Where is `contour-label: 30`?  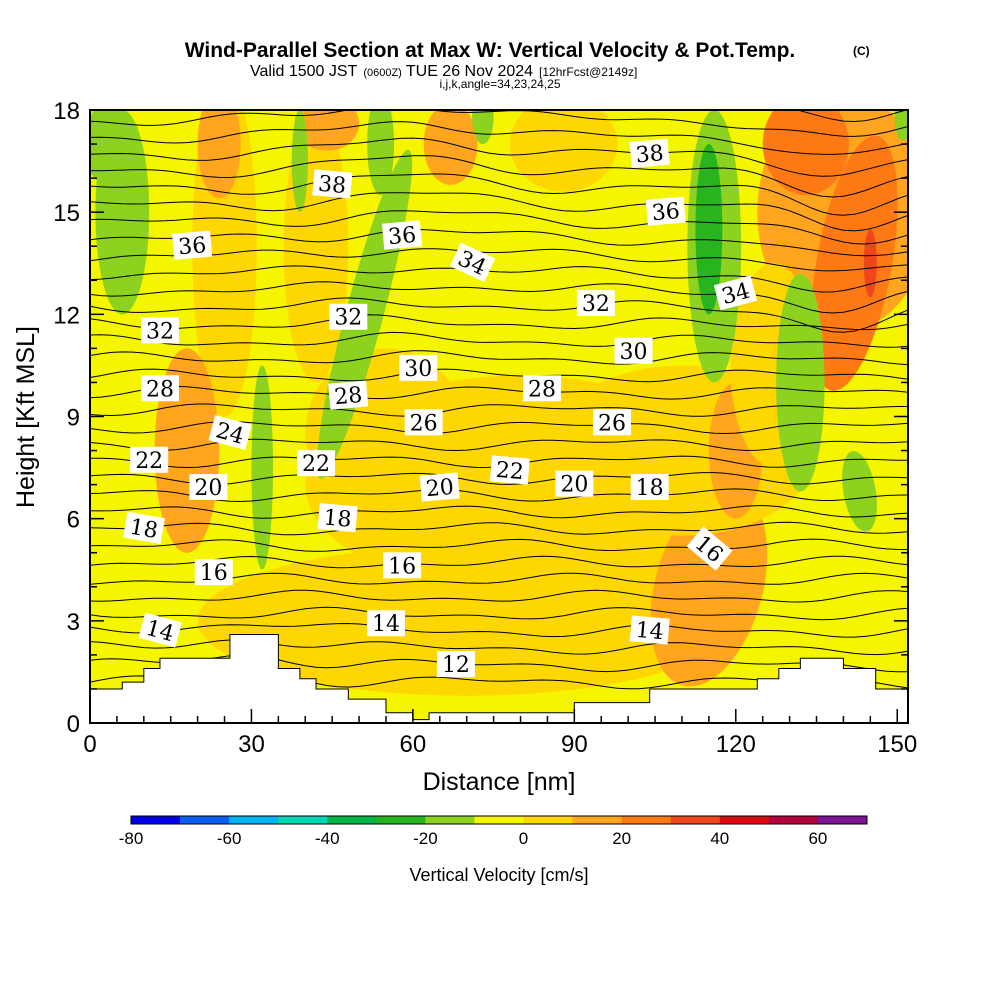
contour-label: 30 is located at coordinates (418, 368).